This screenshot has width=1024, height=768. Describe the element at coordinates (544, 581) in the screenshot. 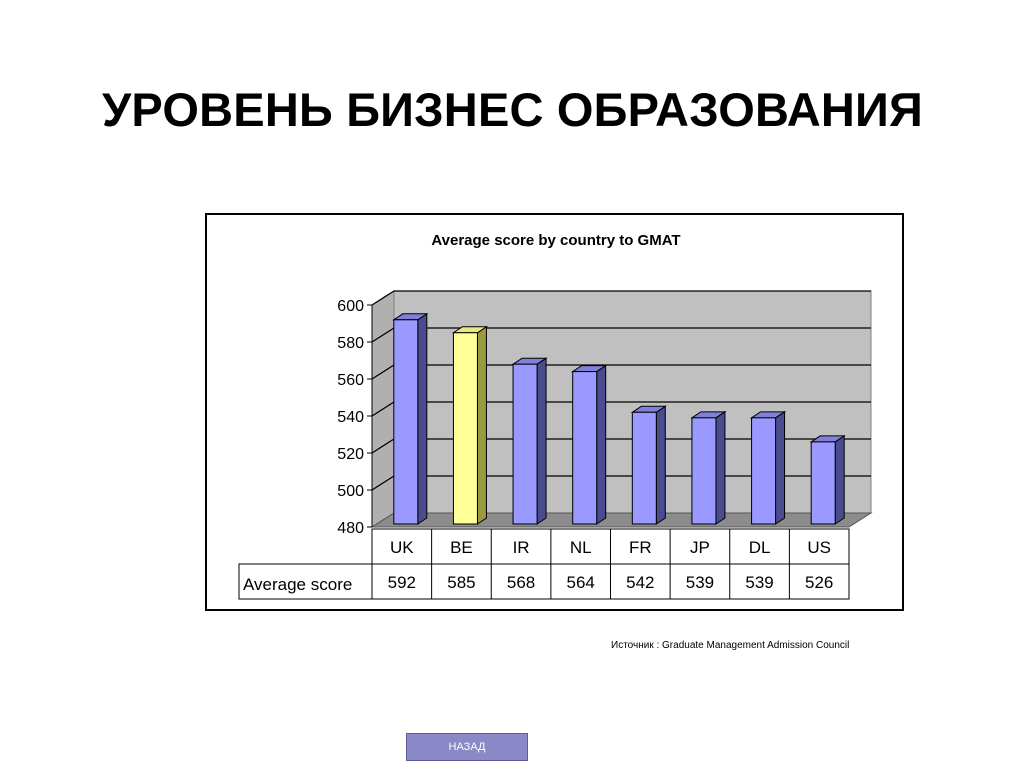

I see `table-data-row` at that location.